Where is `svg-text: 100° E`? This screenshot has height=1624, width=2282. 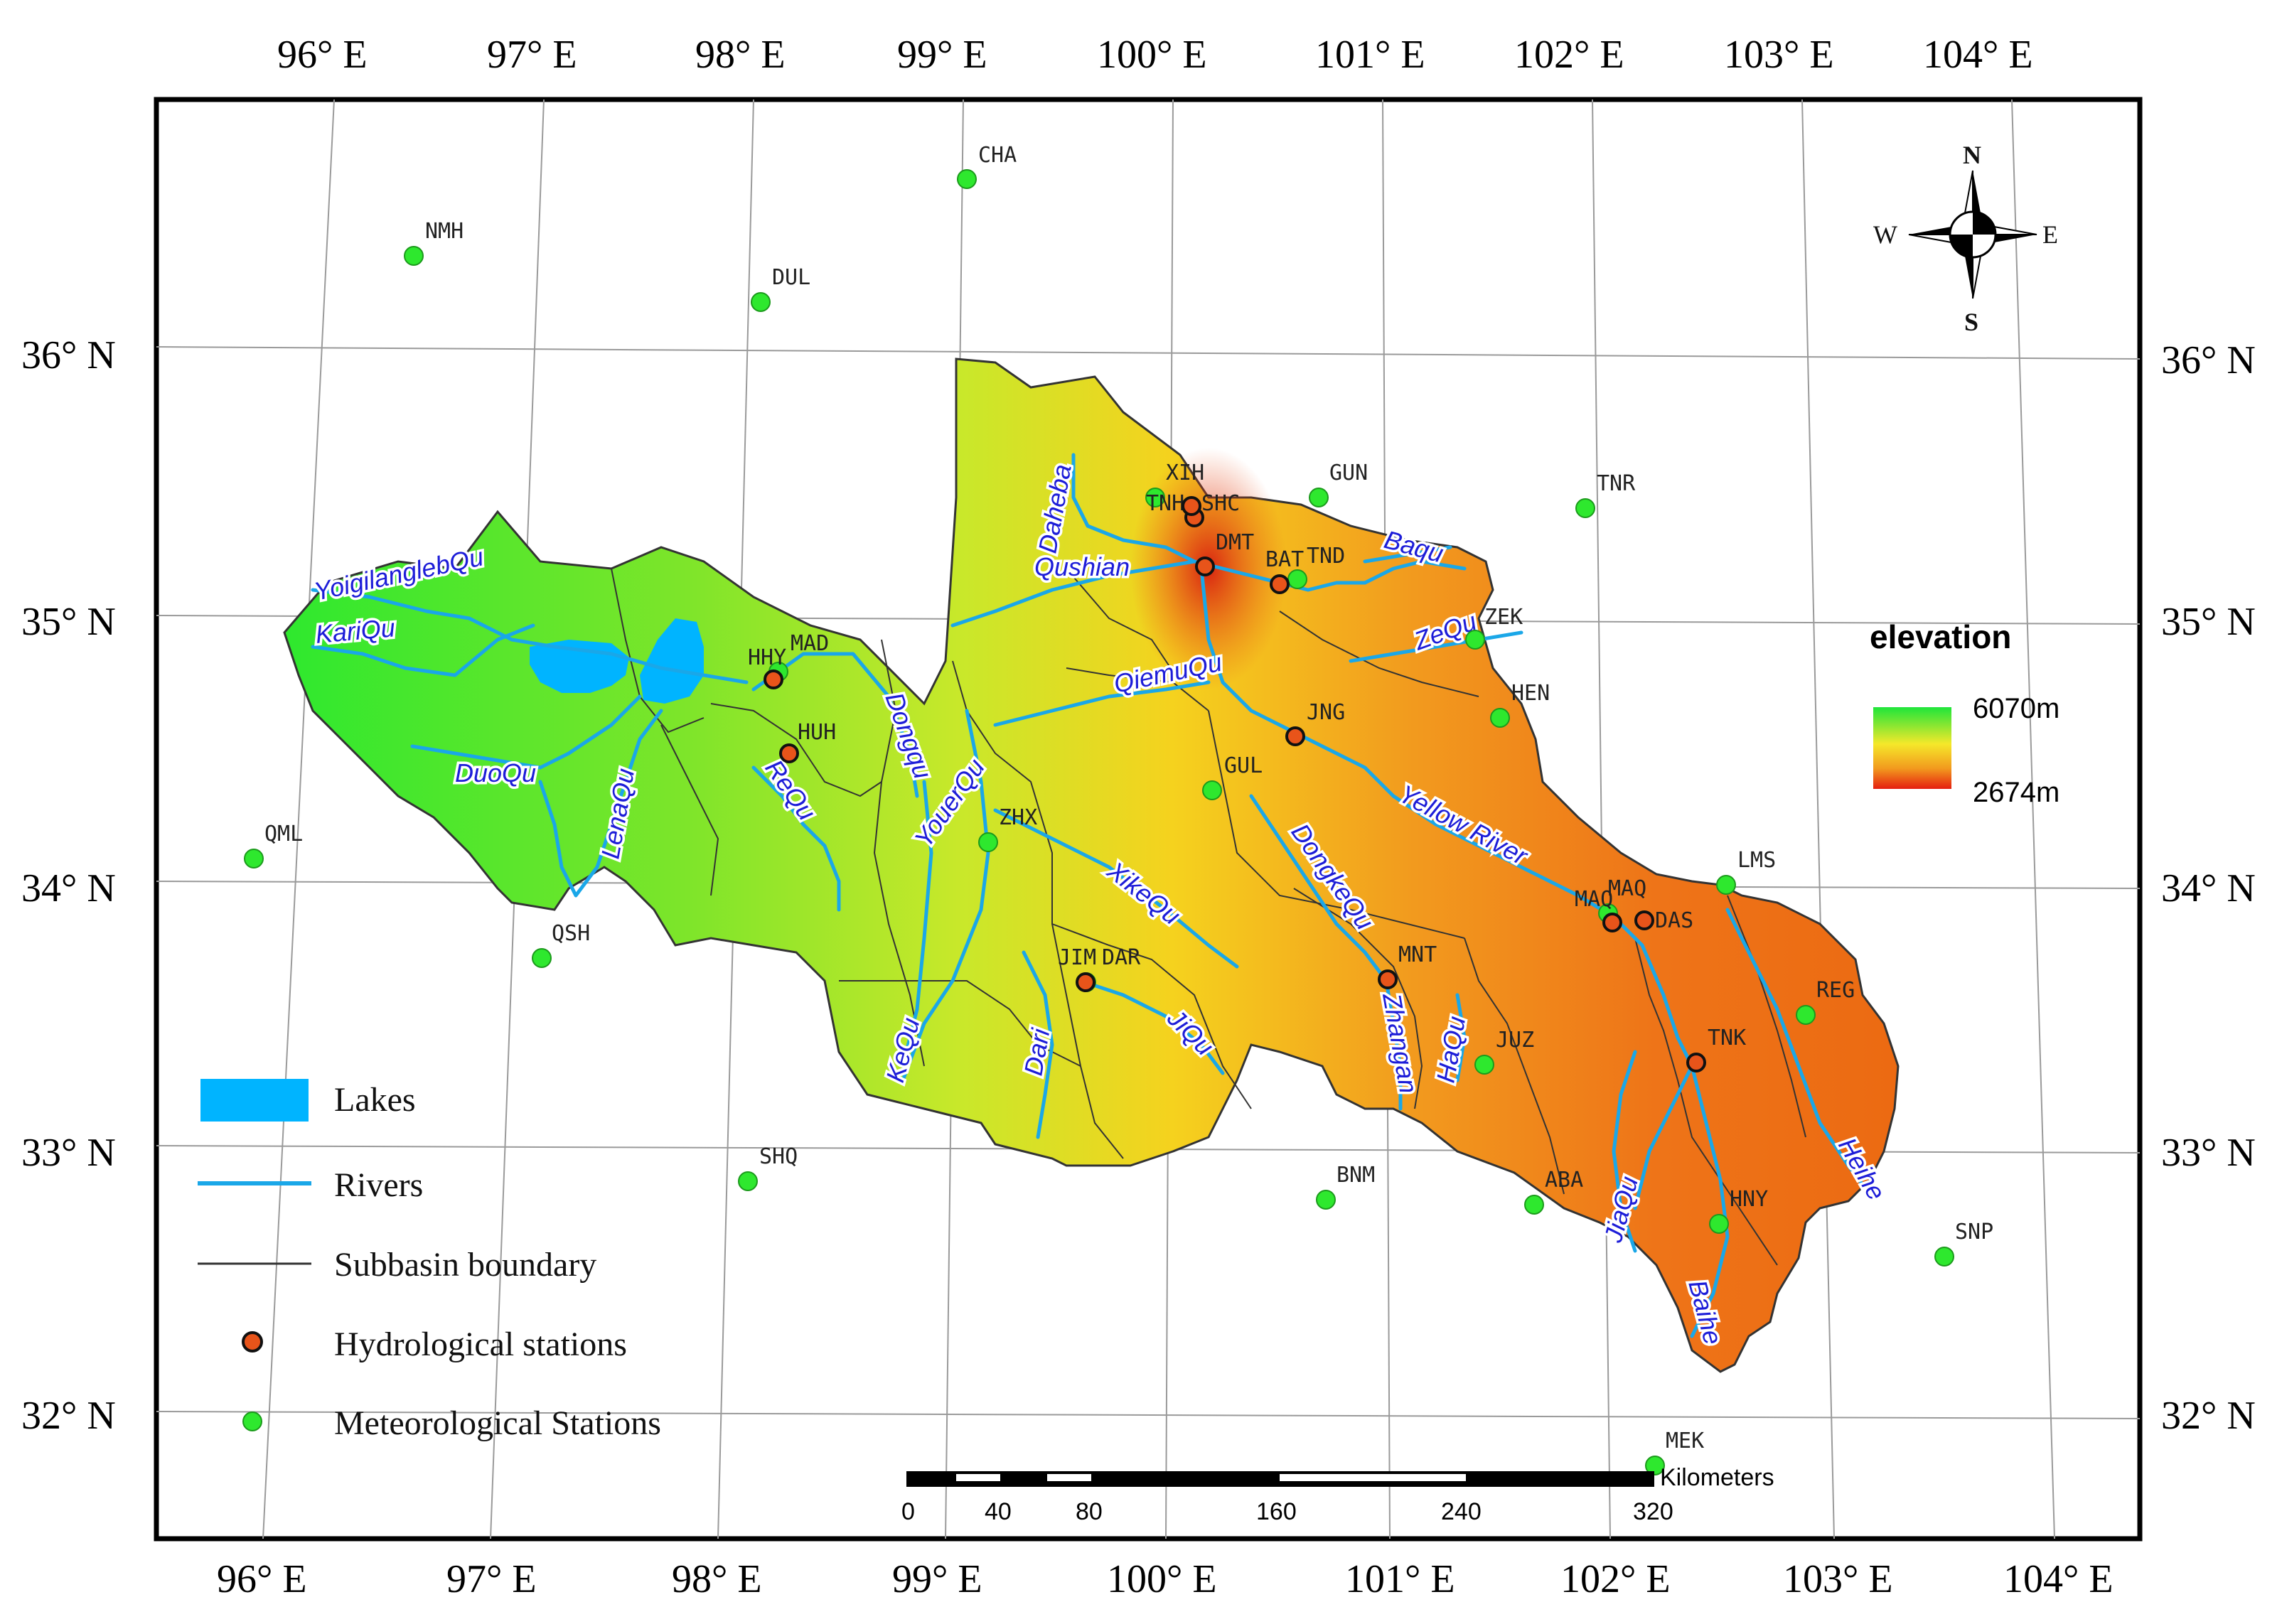
svg-text: 100° E is located at coordinates (1152, 55).